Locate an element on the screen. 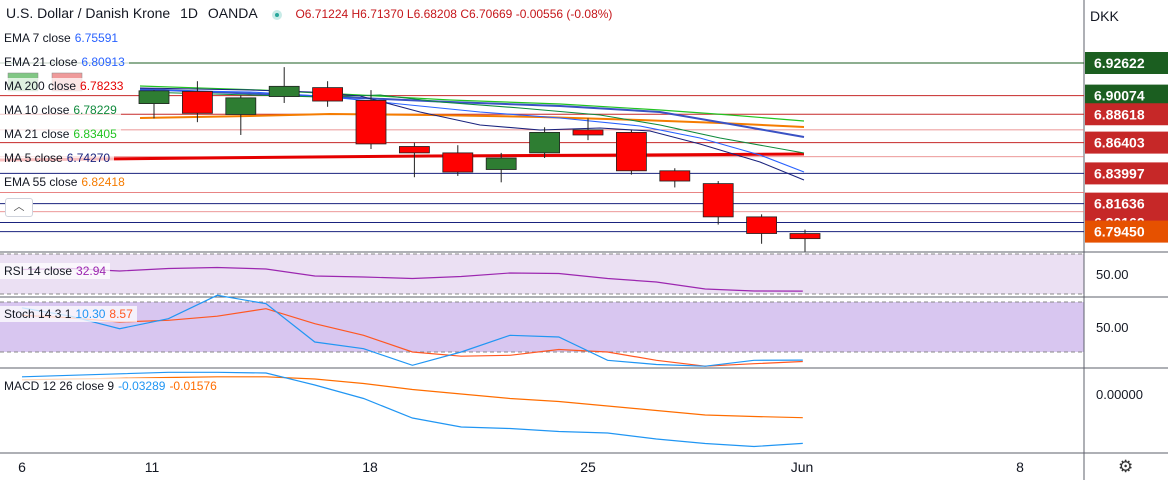 The height and width of the screenshot is (480, 1168). indicator-legend-ema55: EMA 55 close 6.82418 is located at coordinates (64, 182).